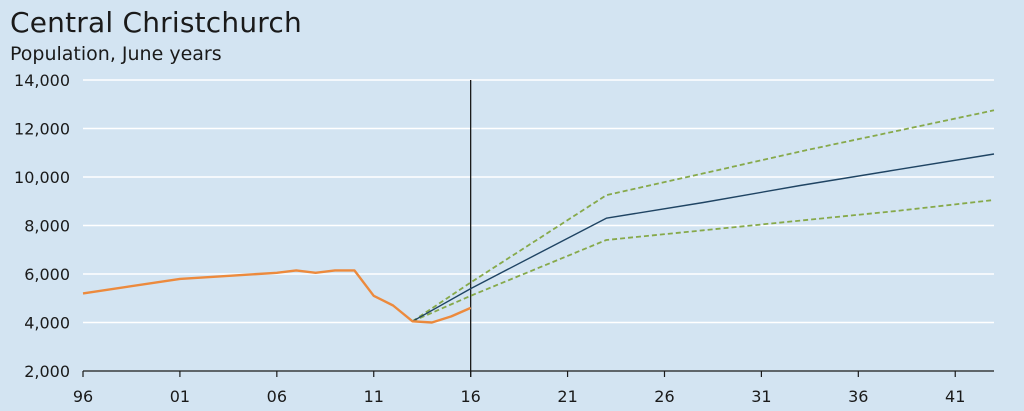  What do you see at coordinates (116, 54) in the screenshot?
I see `chart-subtitle: Population, June years` at bounding box center [116, 54].